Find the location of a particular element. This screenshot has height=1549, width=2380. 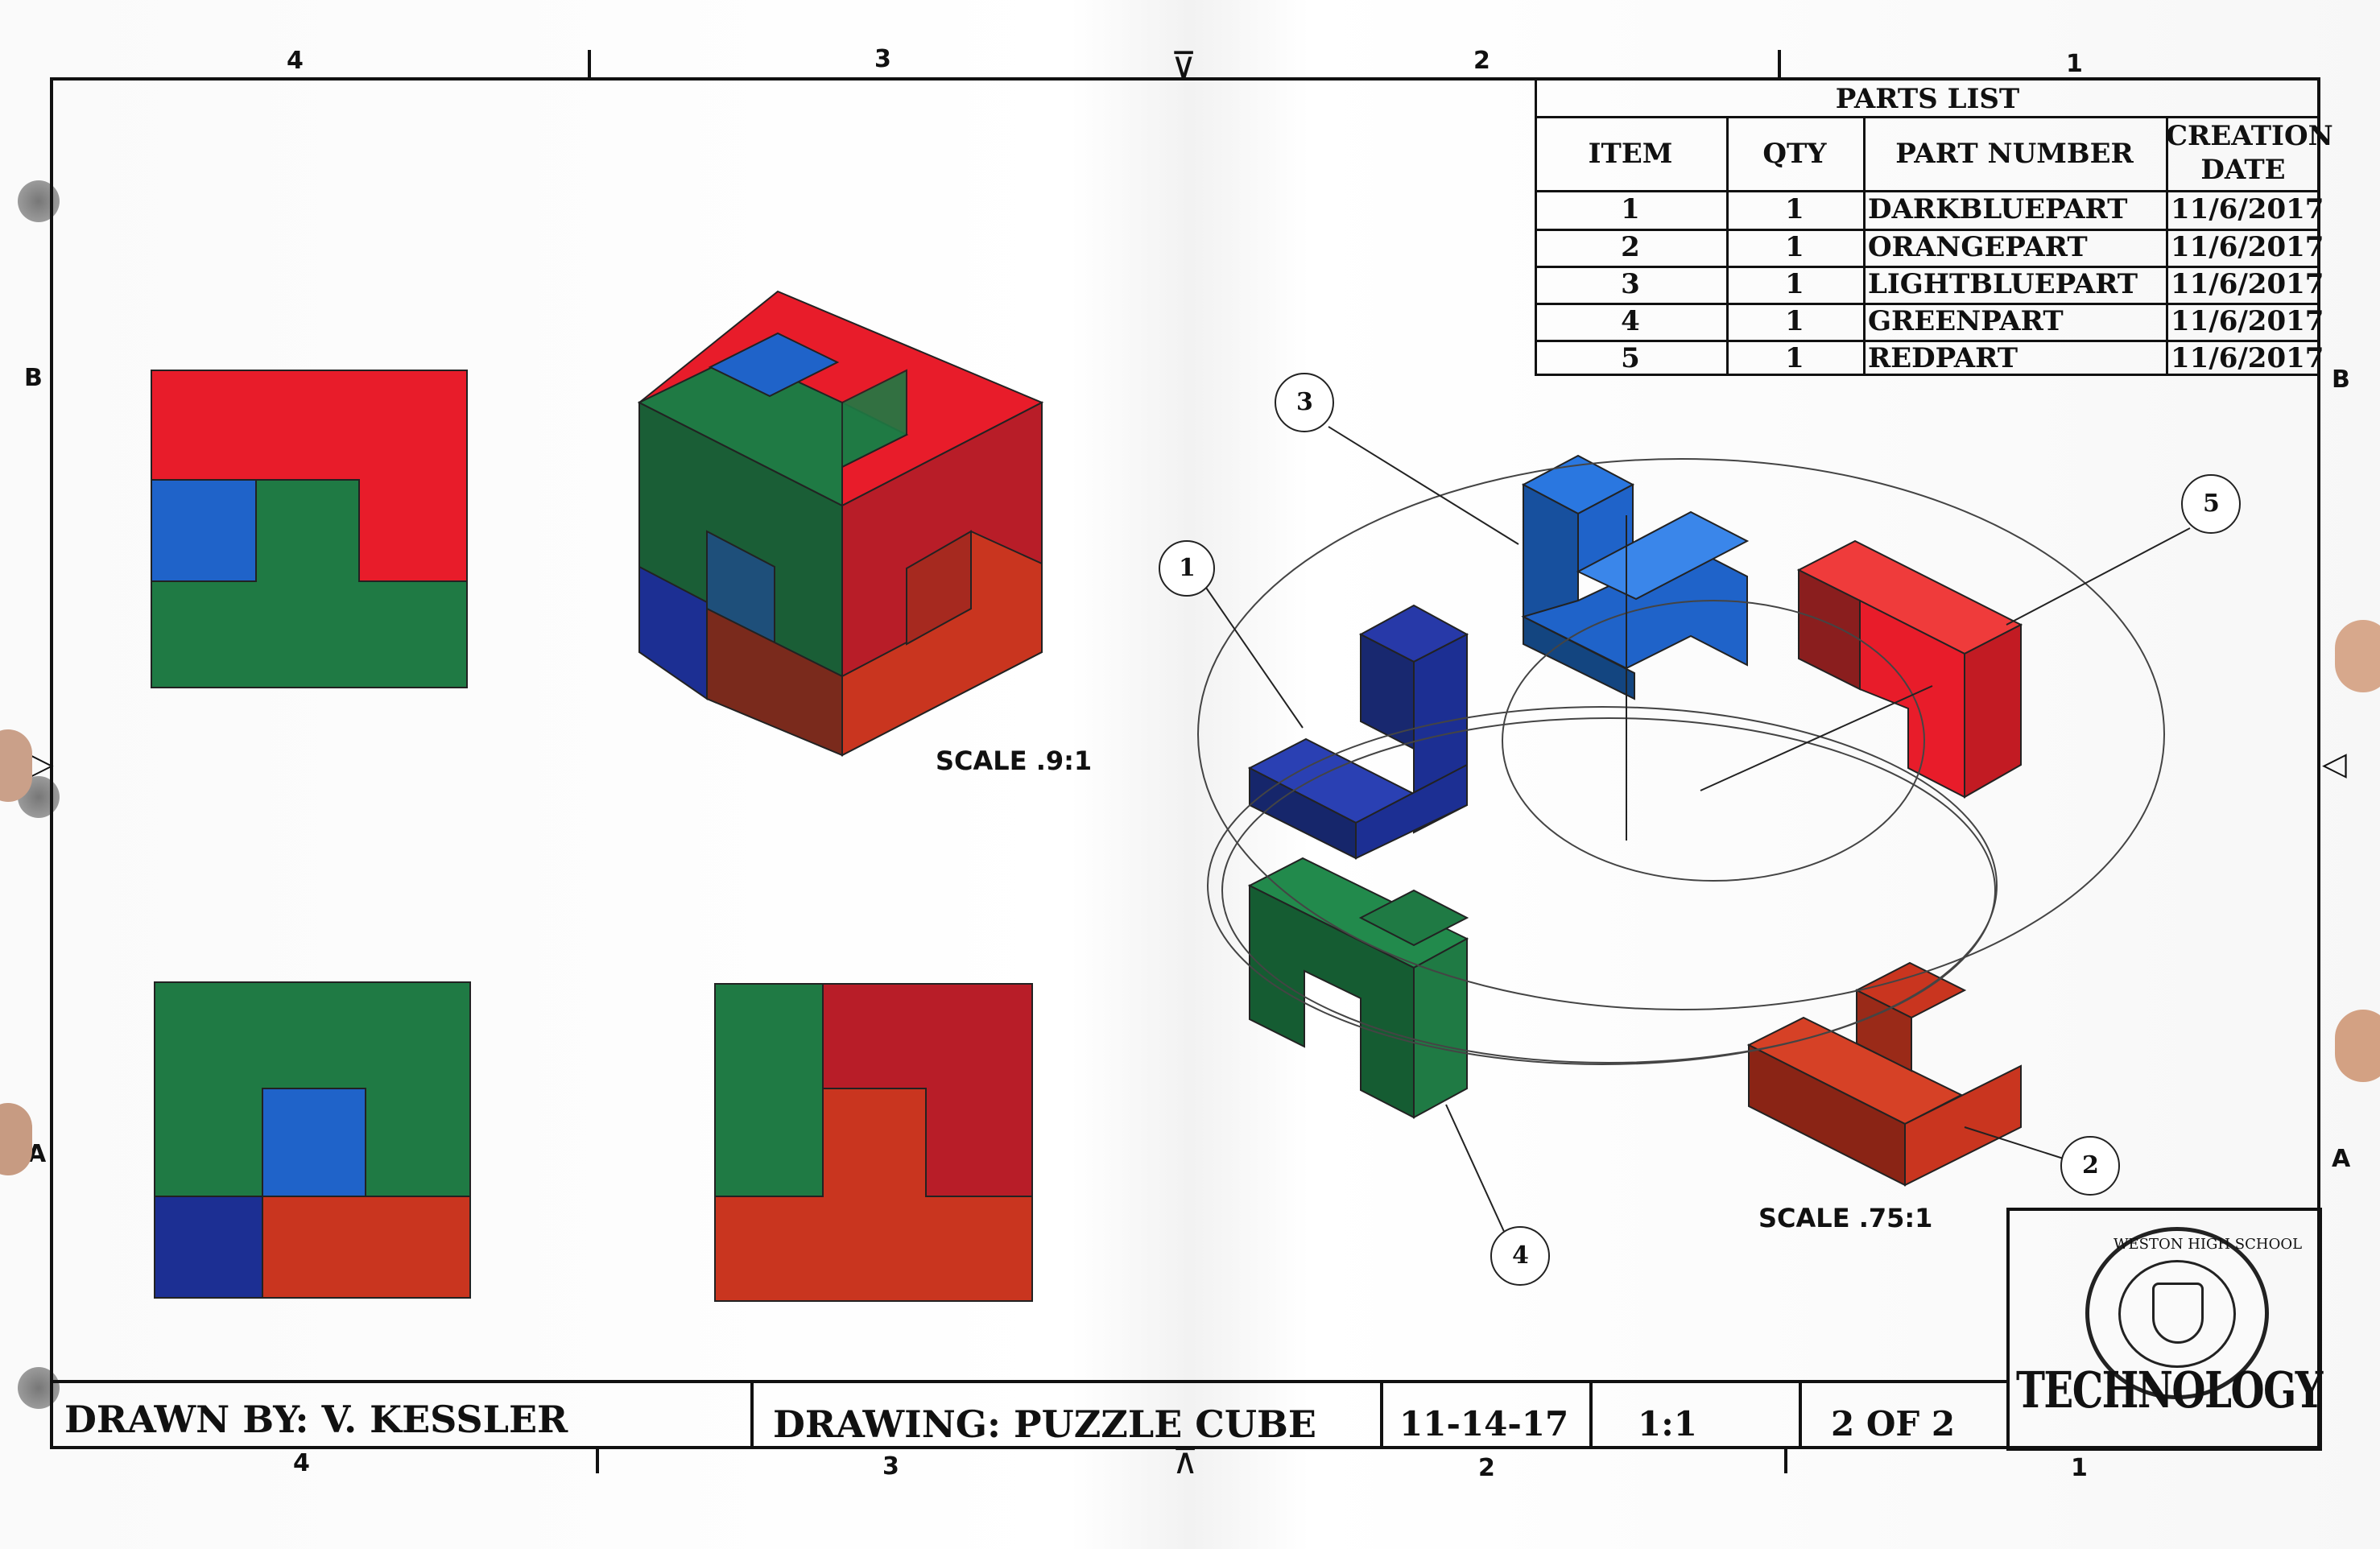

part-dark-blue is located at coordinates (1358, 732).